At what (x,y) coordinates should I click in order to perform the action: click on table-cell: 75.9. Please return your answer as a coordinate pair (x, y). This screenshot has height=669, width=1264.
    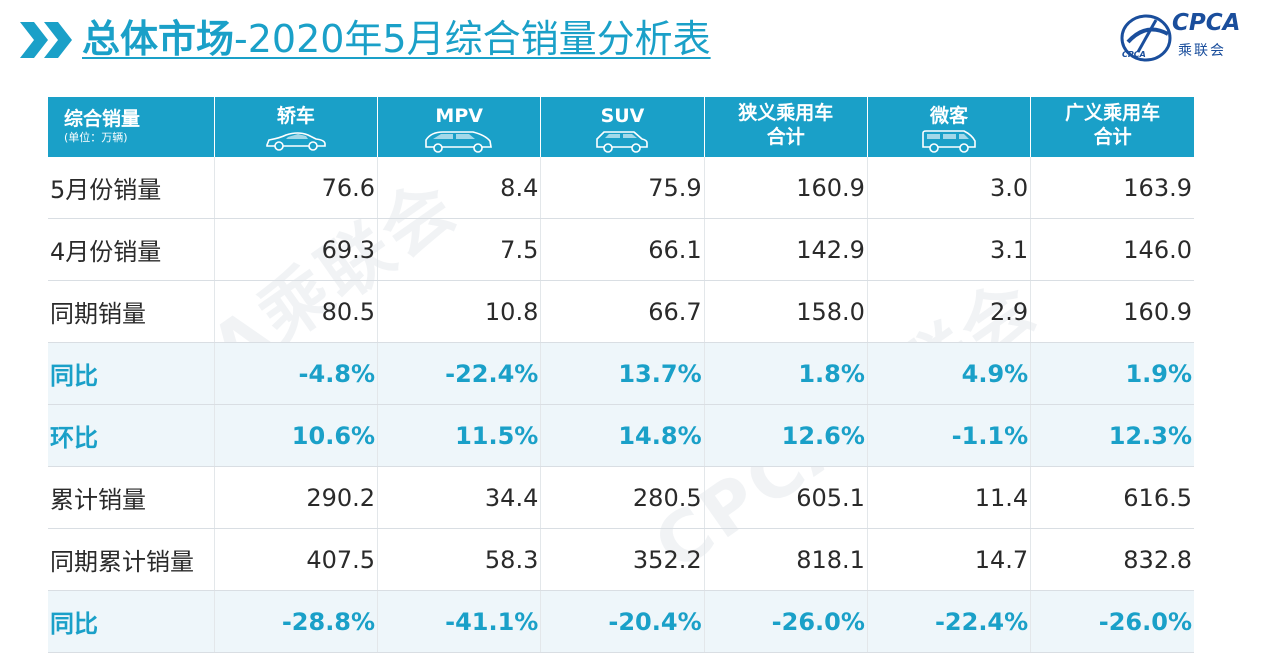
    Looking at the image, I should click on (622, 188).